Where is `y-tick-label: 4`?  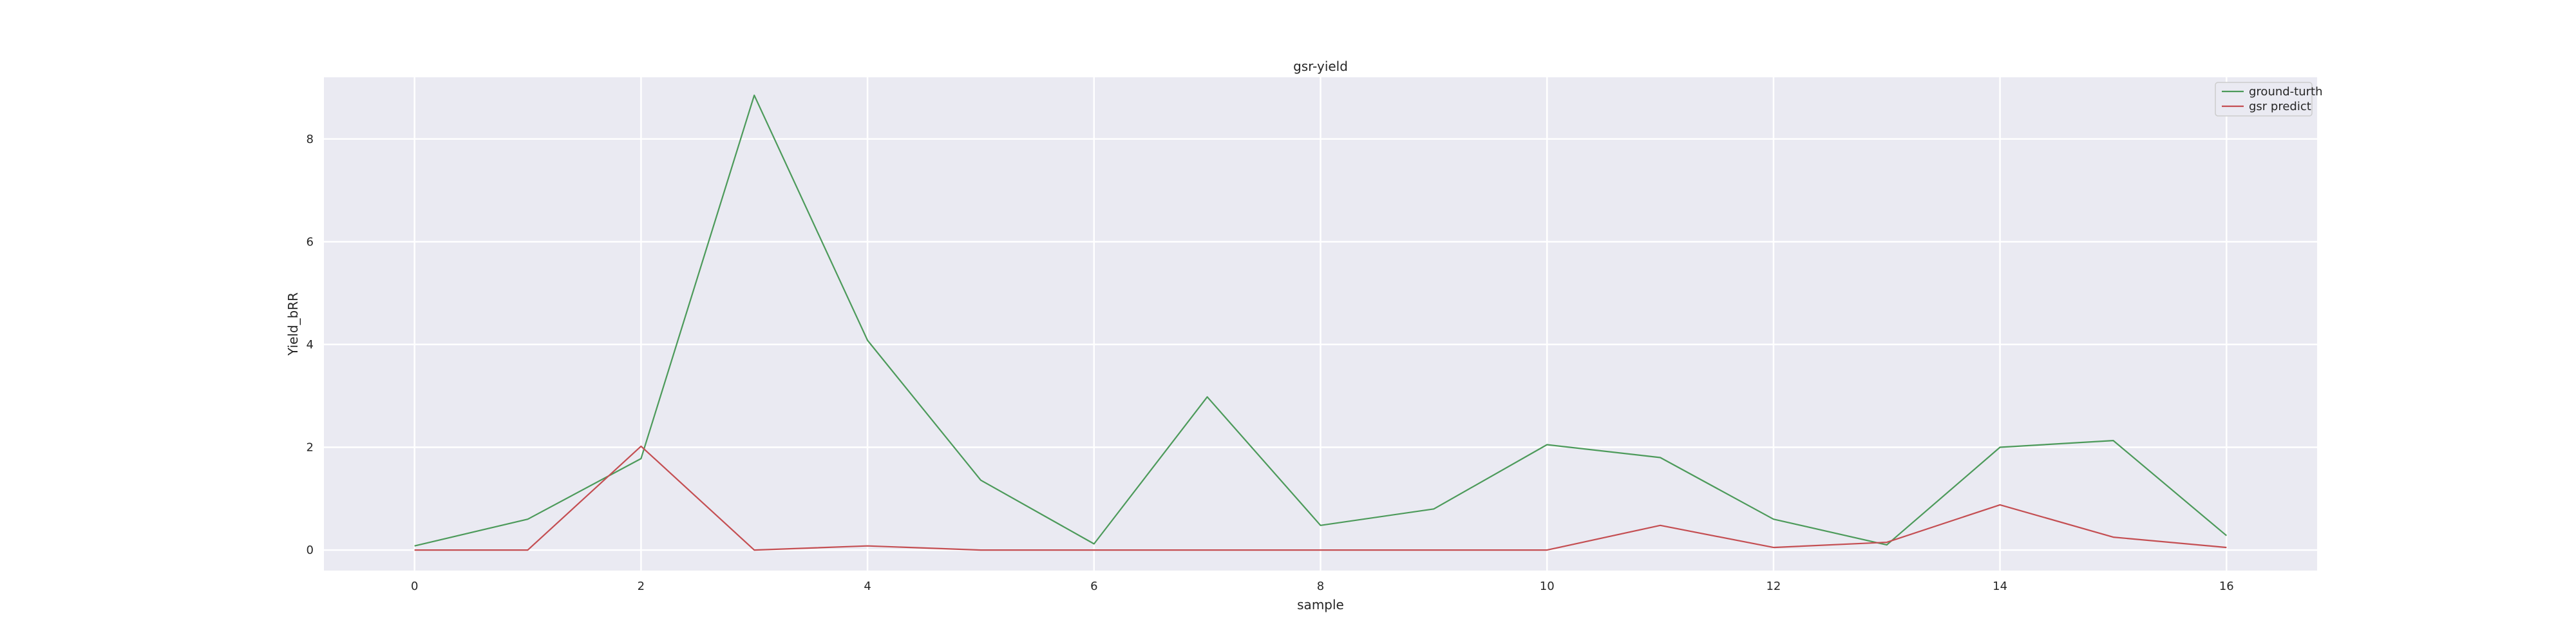
y-tick-label: 4 is located at coordinates (310, 345).